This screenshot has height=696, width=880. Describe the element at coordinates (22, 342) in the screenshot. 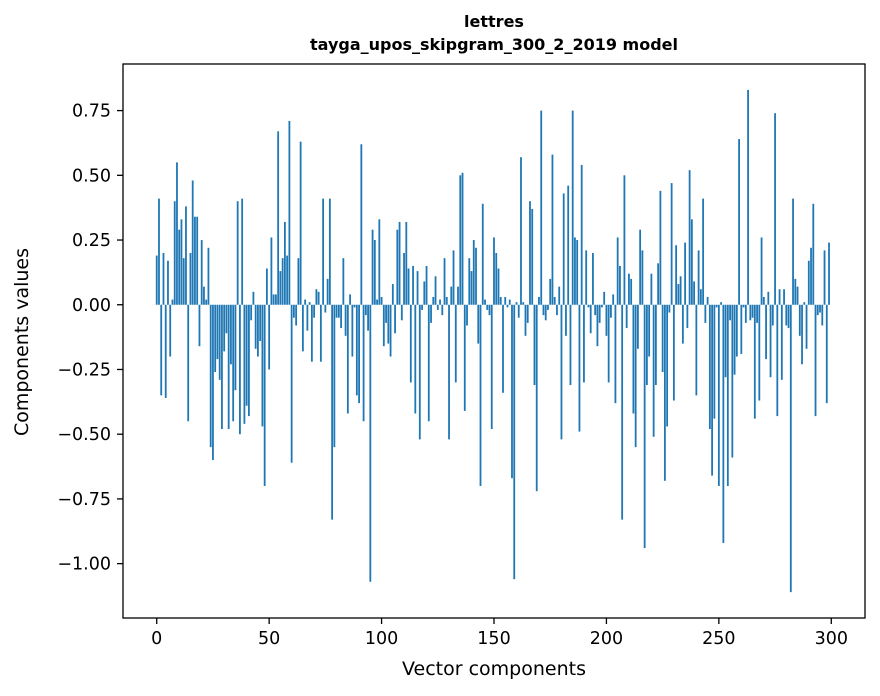

I see `y-axis-label: Components values` at that location.